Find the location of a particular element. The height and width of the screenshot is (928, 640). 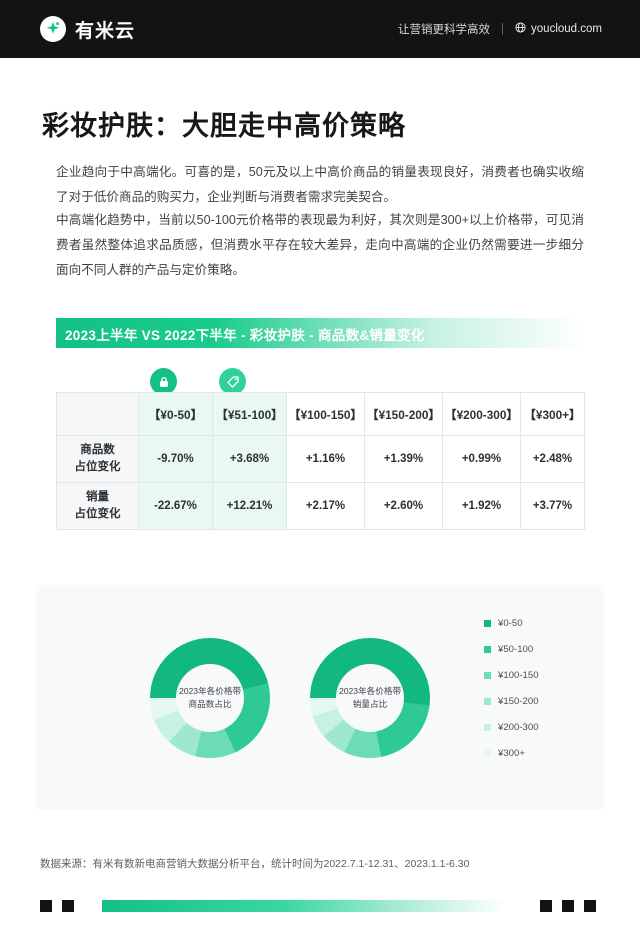

donut2-label-line2: 销量占比 is located at coordinates (370, 704).